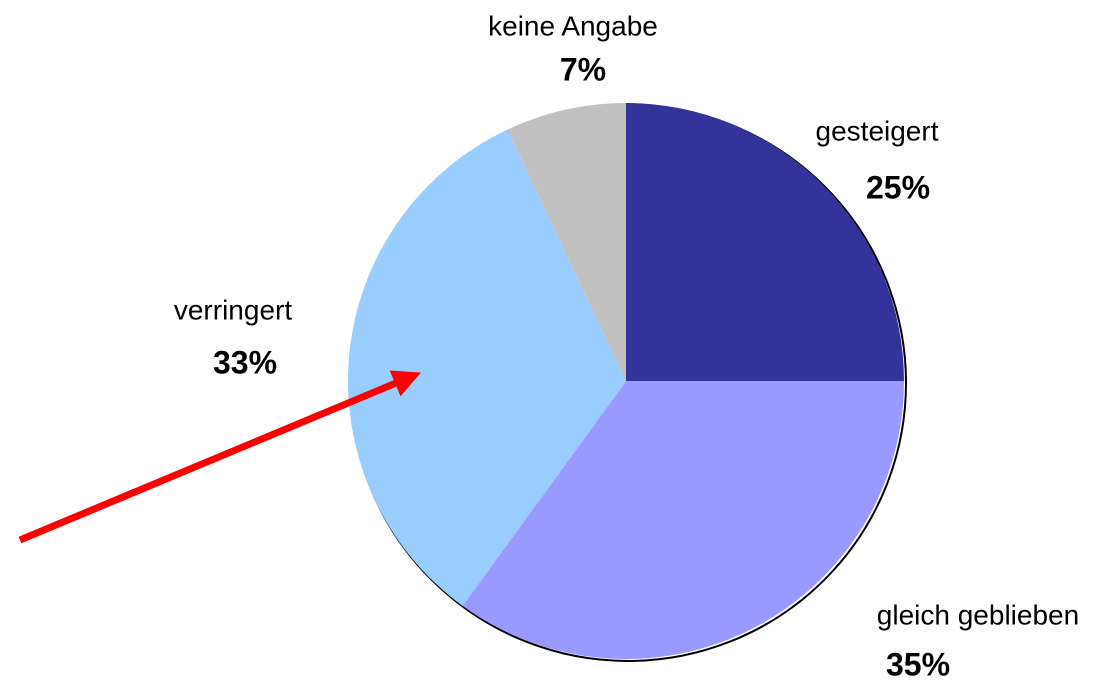 The height and width of the screenshot is (685, 1117). I want to click on value-label: 35%, so click(918, 664).